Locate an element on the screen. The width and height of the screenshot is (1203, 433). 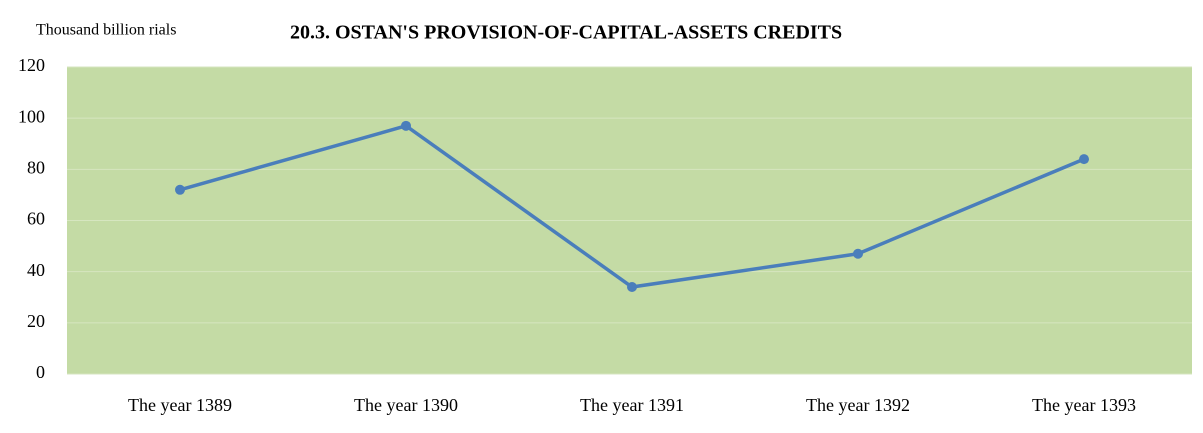
y-tick-label: 120 is located at coordinates (31, 65).